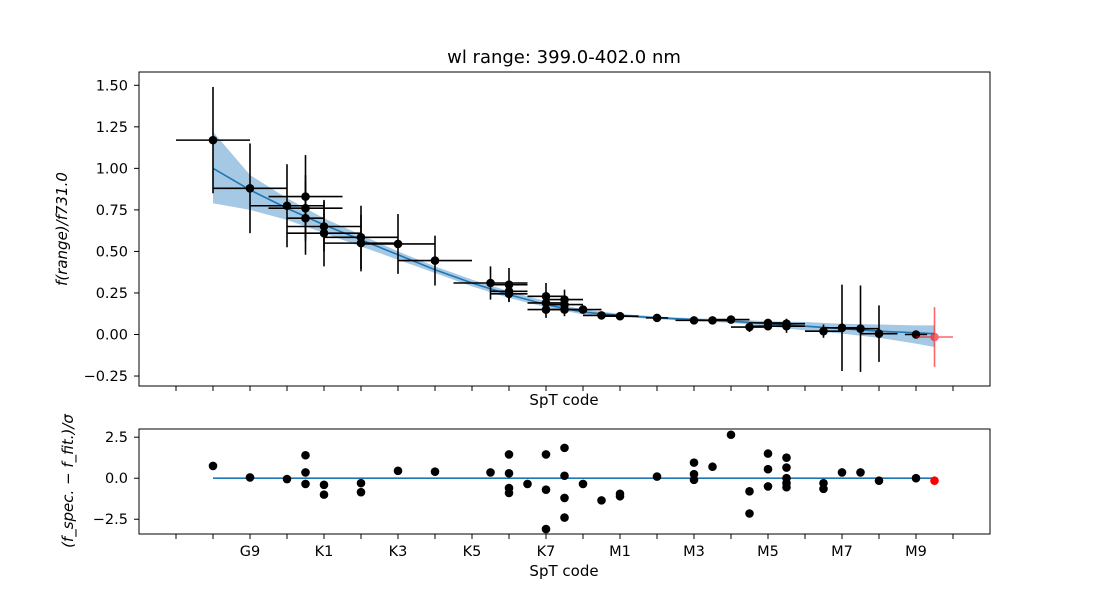 This screenshot has width=1100, height=600. Describe the element at coordinates (112, 169) in the screenshot. I see `y-tick-label: 1.00` at that location.